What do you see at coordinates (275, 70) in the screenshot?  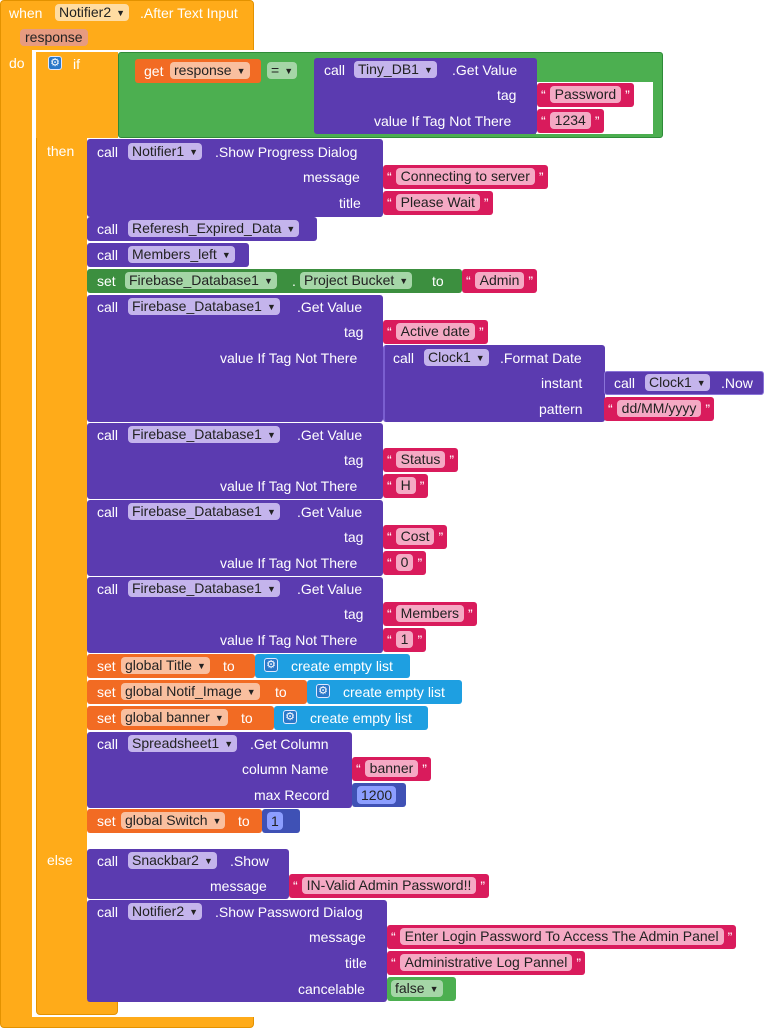 I see `compare-op-label: =` at bounding box center [275, 70].